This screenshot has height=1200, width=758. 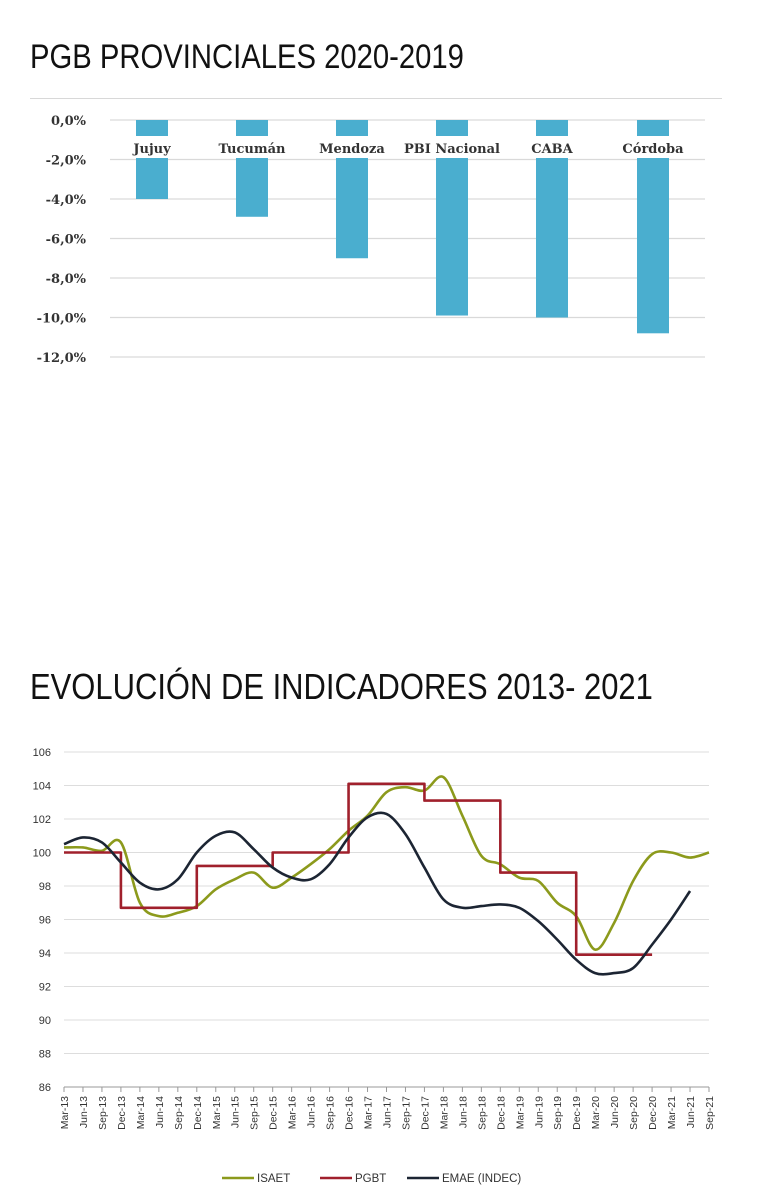 I want to click on x-tick-label: Jun-21, so click(x=691, y=1112).